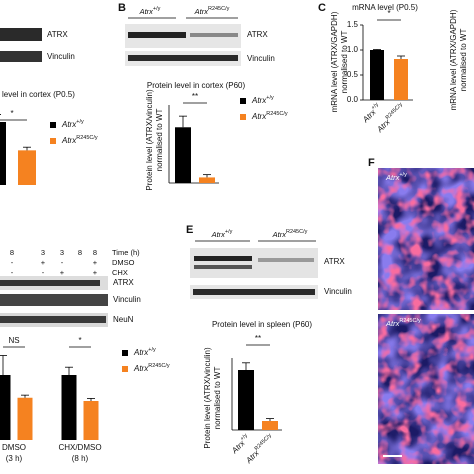 The image size is (474, 474). What do you see at coordinates (385, 7) in the screenshot?
I see `chart-title: mRNA level (P0.5)` at bounding box center [385, 7].